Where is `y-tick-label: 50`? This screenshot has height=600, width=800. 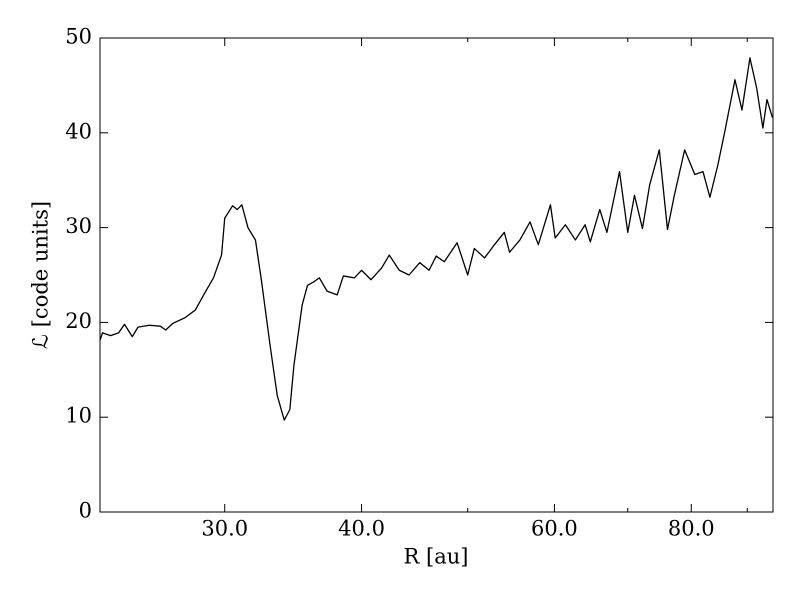
y-tick-label: 50 is located at coordinates (78, 37).